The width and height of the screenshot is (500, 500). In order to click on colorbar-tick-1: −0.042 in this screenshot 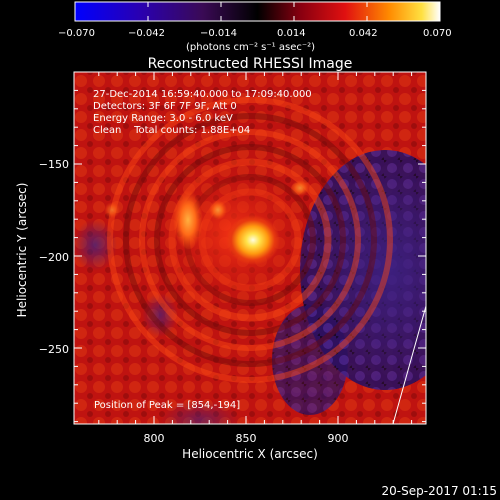, I will do `click(146, 33)`.